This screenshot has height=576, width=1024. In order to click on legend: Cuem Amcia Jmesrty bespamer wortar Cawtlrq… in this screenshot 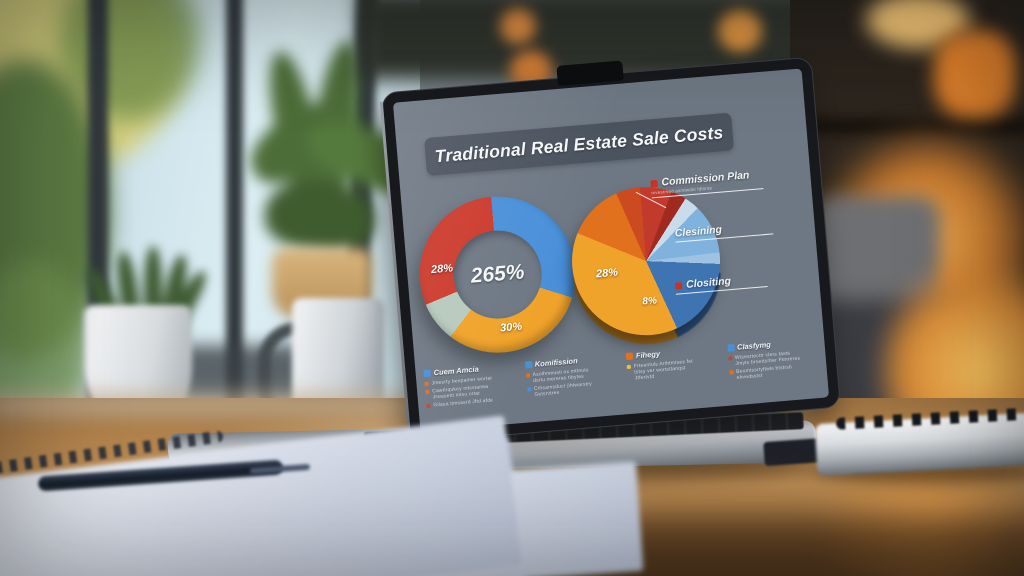, I will do `click(623, 373)`.